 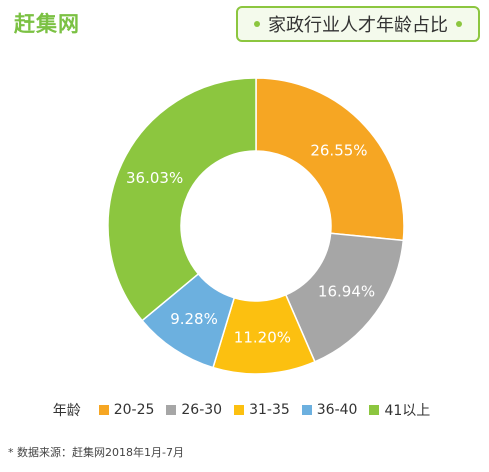 I want to click on legend-item-41以上: 41以上, so click(x=399, y=410).